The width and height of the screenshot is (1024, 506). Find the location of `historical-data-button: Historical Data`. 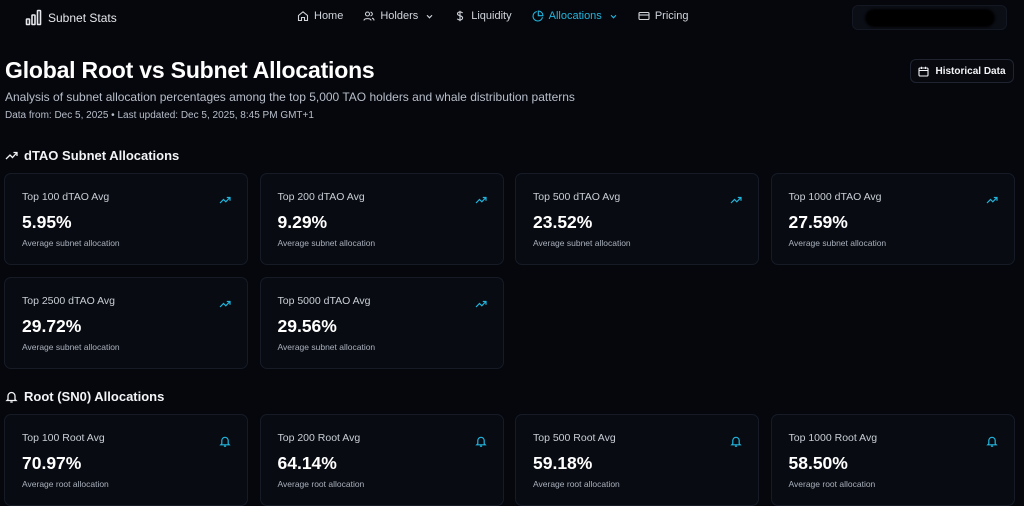

historical-data-button: Historical Data is located at coordinates (962, 71).